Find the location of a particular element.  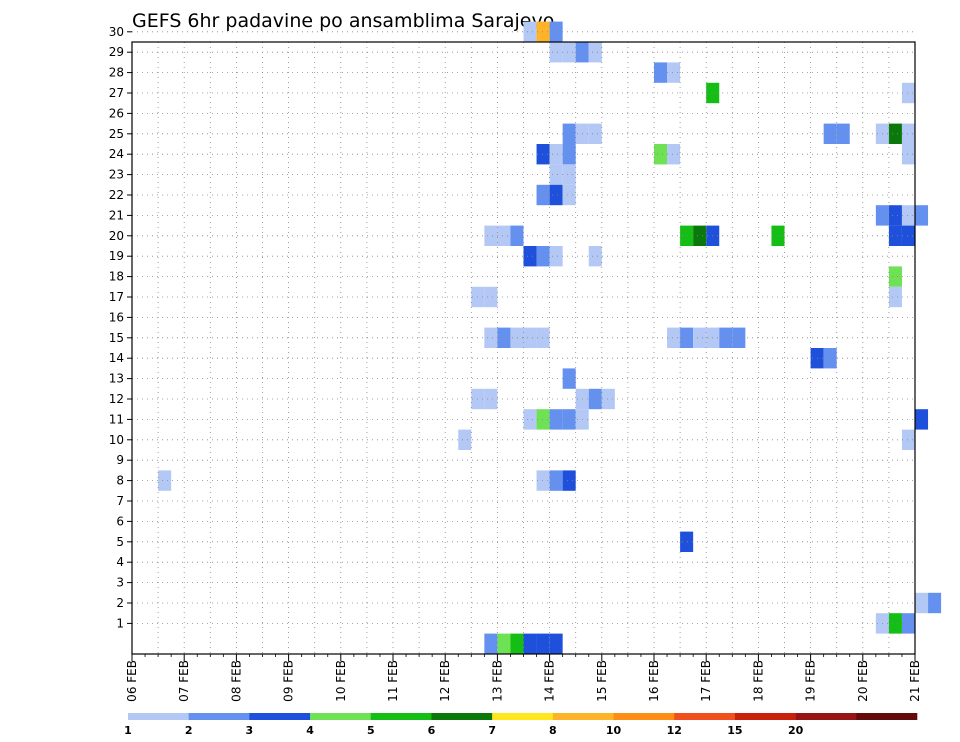

colorbar-label: 8 is located at coordinates (553, 730).